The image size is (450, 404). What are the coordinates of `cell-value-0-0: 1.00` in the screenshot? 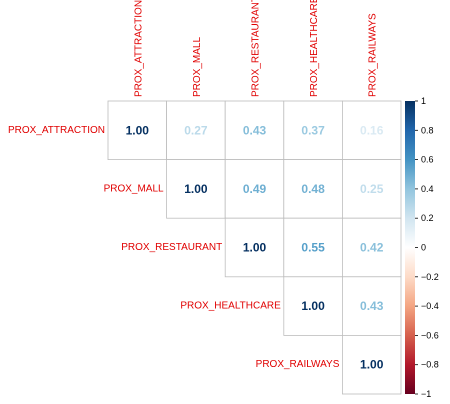 It's located at (138, 130).